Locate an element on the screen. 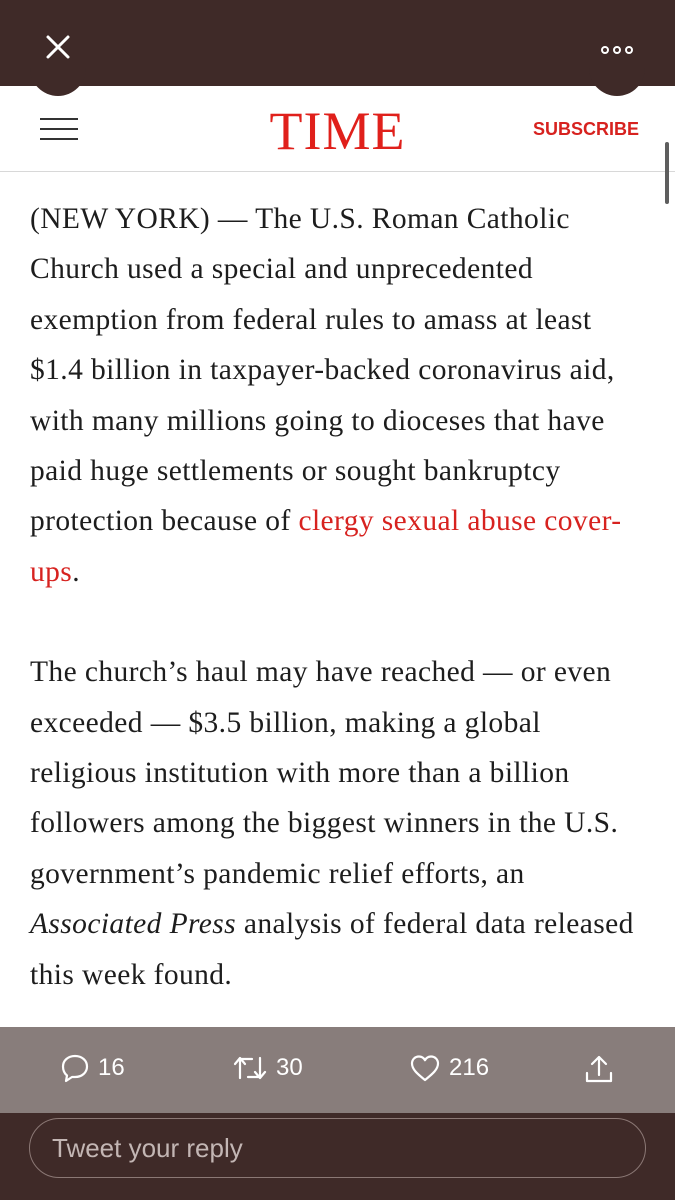 This screenshot has width=675, height=1200. like-count: 216 is located at coordinates (469, 1067).